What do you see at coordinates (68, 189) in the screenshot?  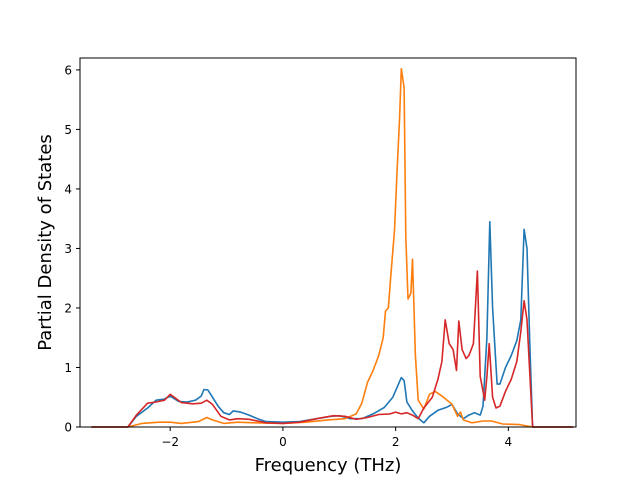 I see `y-tick-label-4: 4` at bounding box center [68, 189].